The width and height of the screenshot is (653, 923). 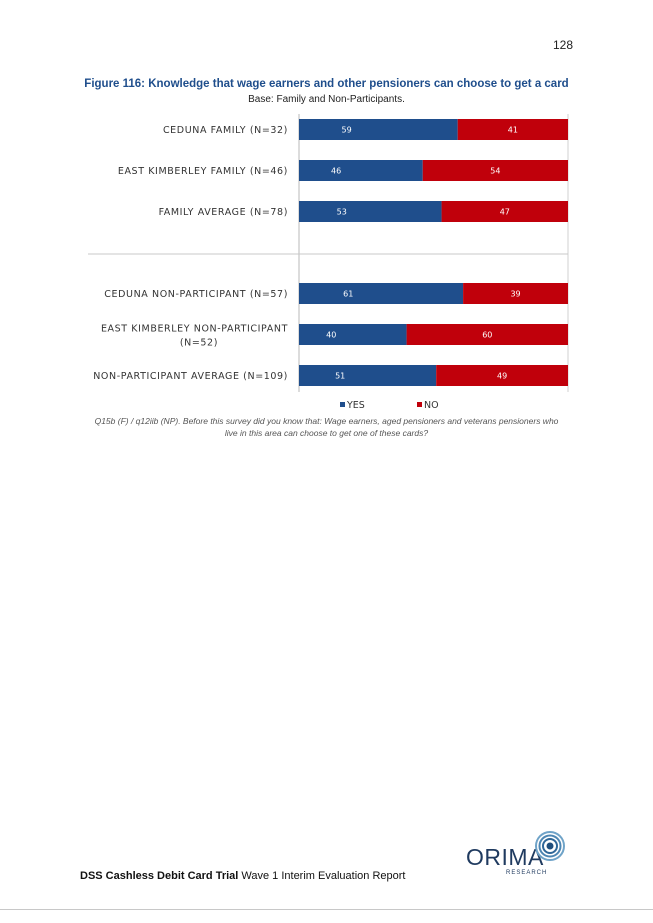 What do you see at coordinates (347, 130) in the screenshot?
I see `data-label-yes: 59` at bounding box center [347, 130].